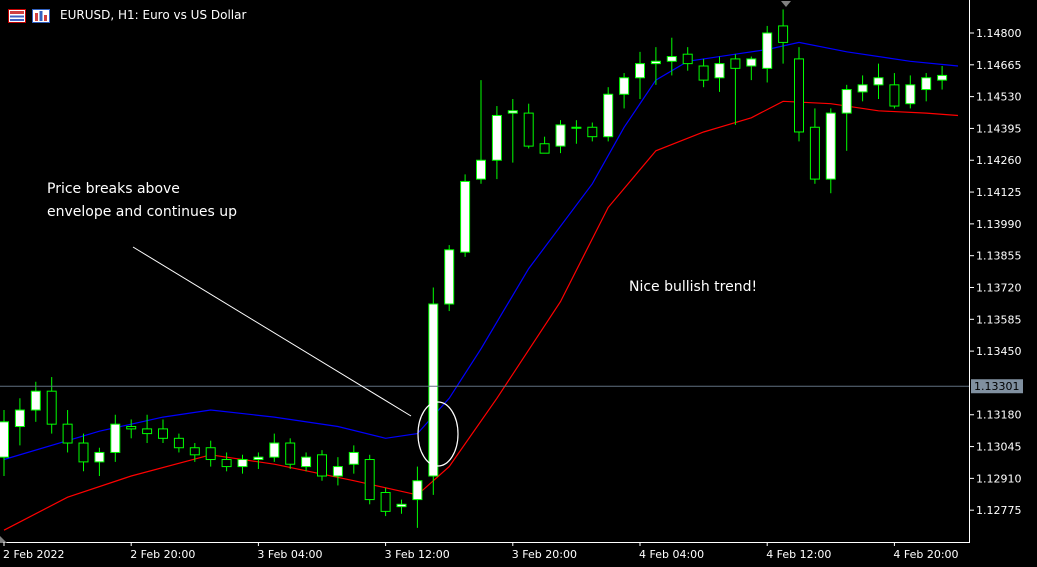 The height and width of the screenshot is (567, 1037). Describe the element at coordinates (999, 224) in the screenshot. I see `price-tick-label: 1.13990` at that location.